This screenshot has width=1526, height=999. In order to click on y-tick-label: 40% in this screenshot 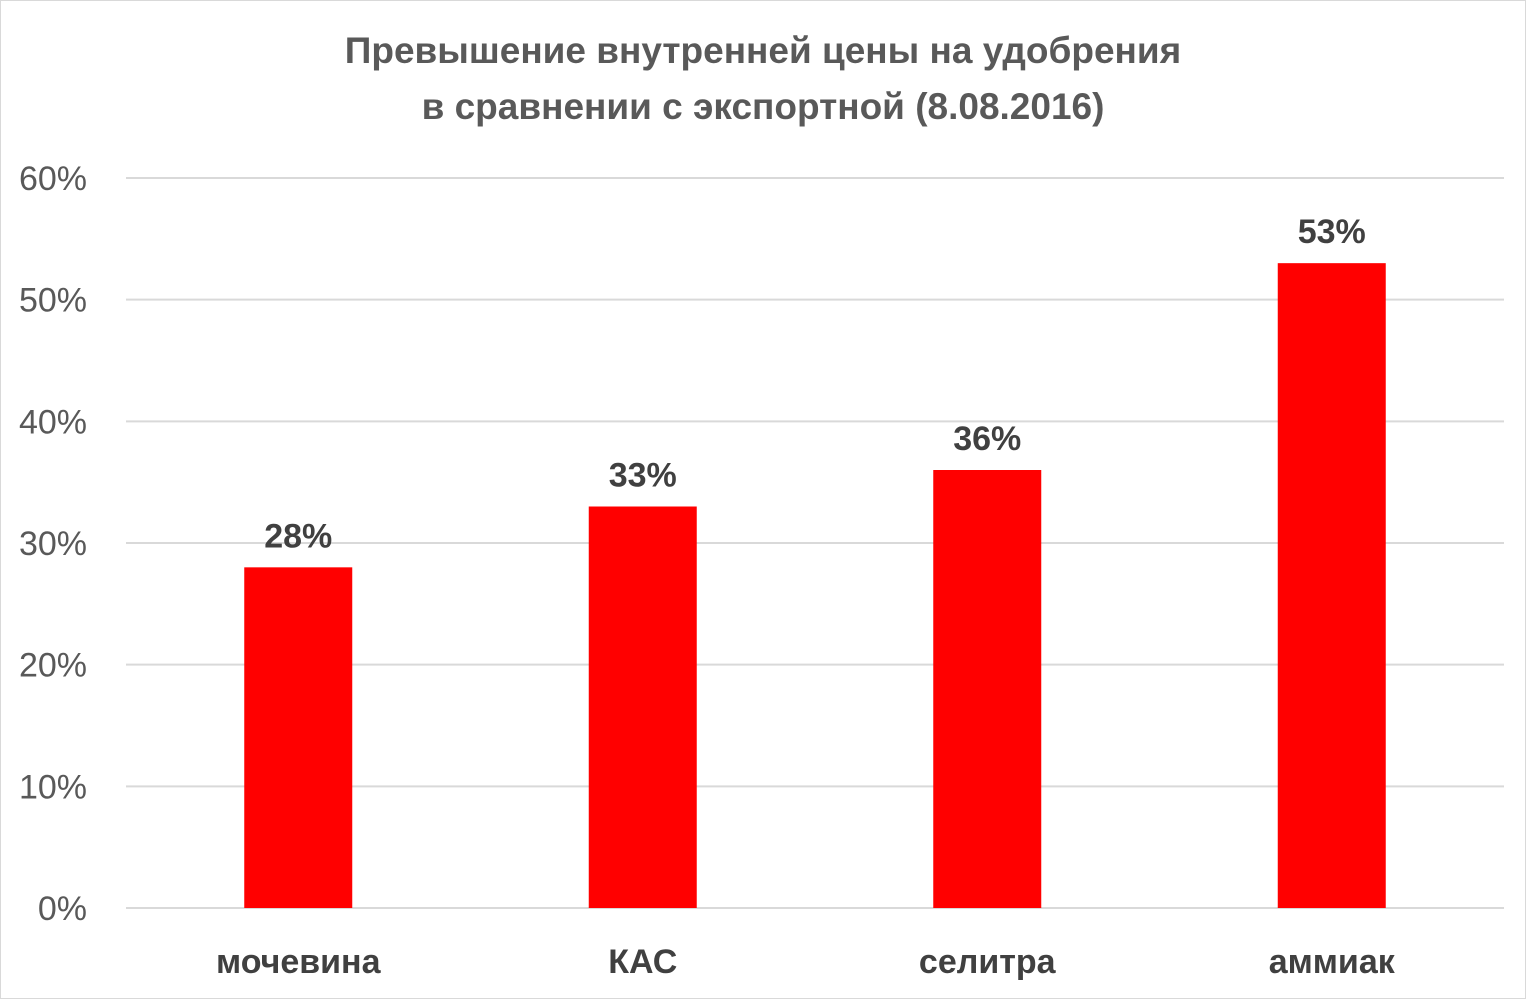, I will do `click(53, 422)`.